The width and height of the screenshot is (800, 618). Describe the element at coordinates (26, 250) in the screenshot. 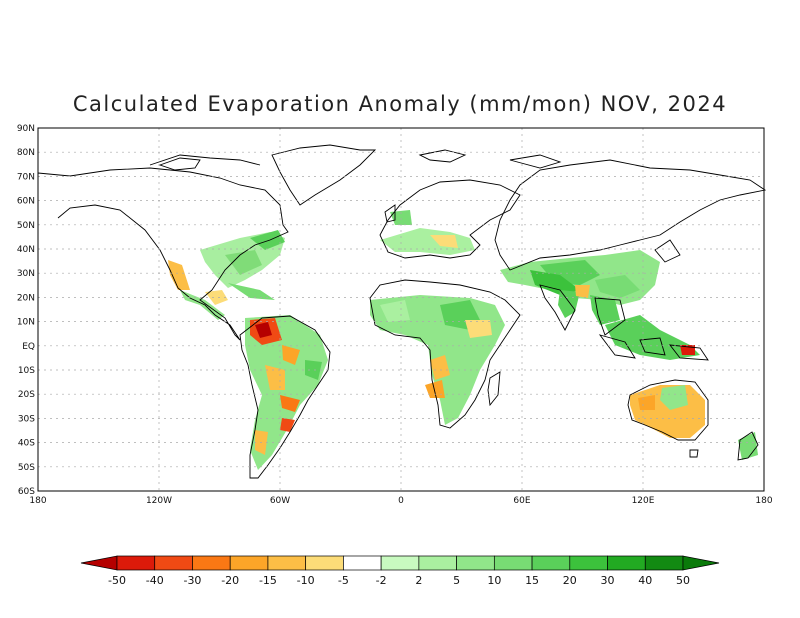

I see `lat-label: 40N` at that location.